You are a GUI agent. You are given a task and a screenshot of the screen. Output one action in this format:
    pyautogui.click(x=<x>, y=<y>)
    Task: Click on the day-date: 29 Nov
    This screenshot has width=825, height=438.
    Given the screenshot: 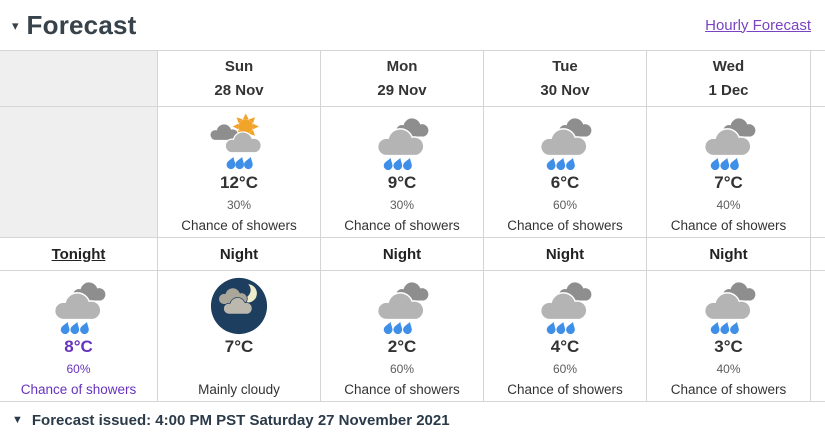 What is the action you would take?
    pyautogui.click(x=402, y=90)
    